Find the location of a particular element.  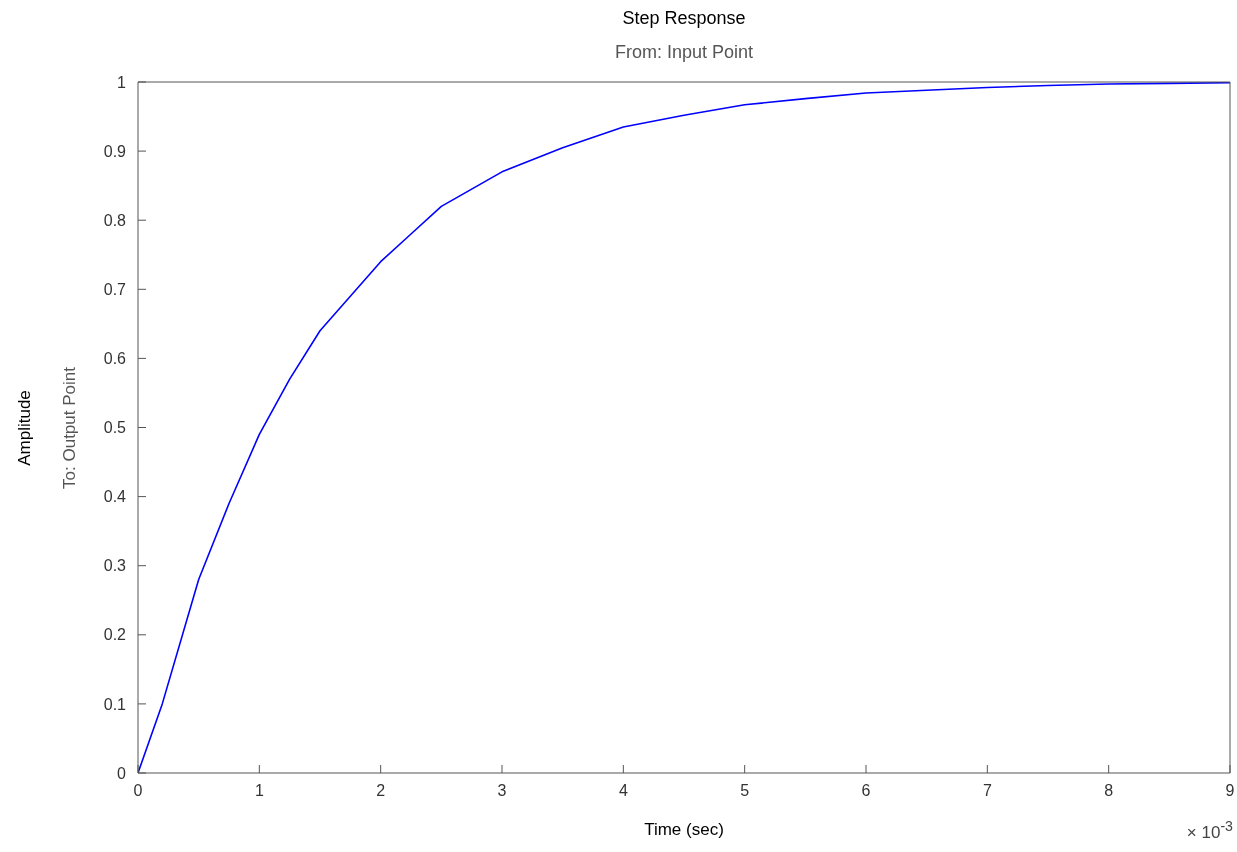

x-tick-label: 3 is located at coordinates (502, 791).